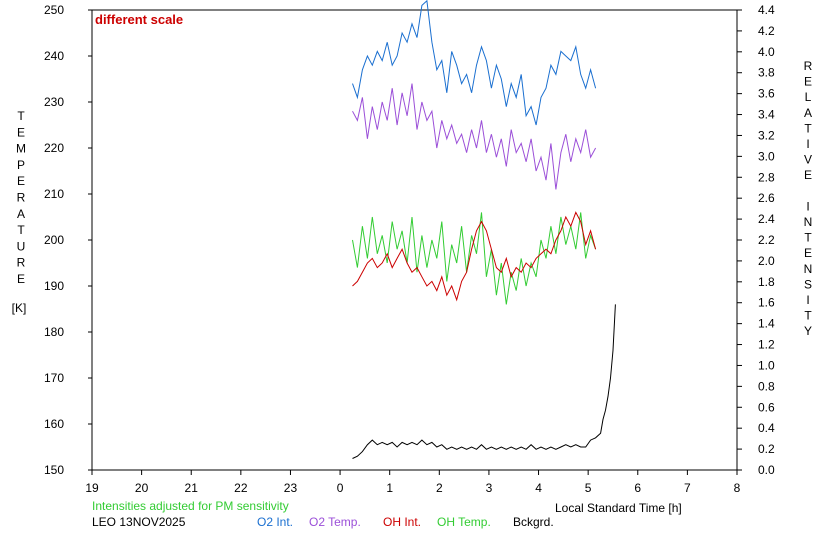 The height and width of the screenshot is (535, 828). What do you see at coordinates (766, 135) in the screenshot?
I see `y-right-tick-label: 3.2` at bounding box center [766, 135].